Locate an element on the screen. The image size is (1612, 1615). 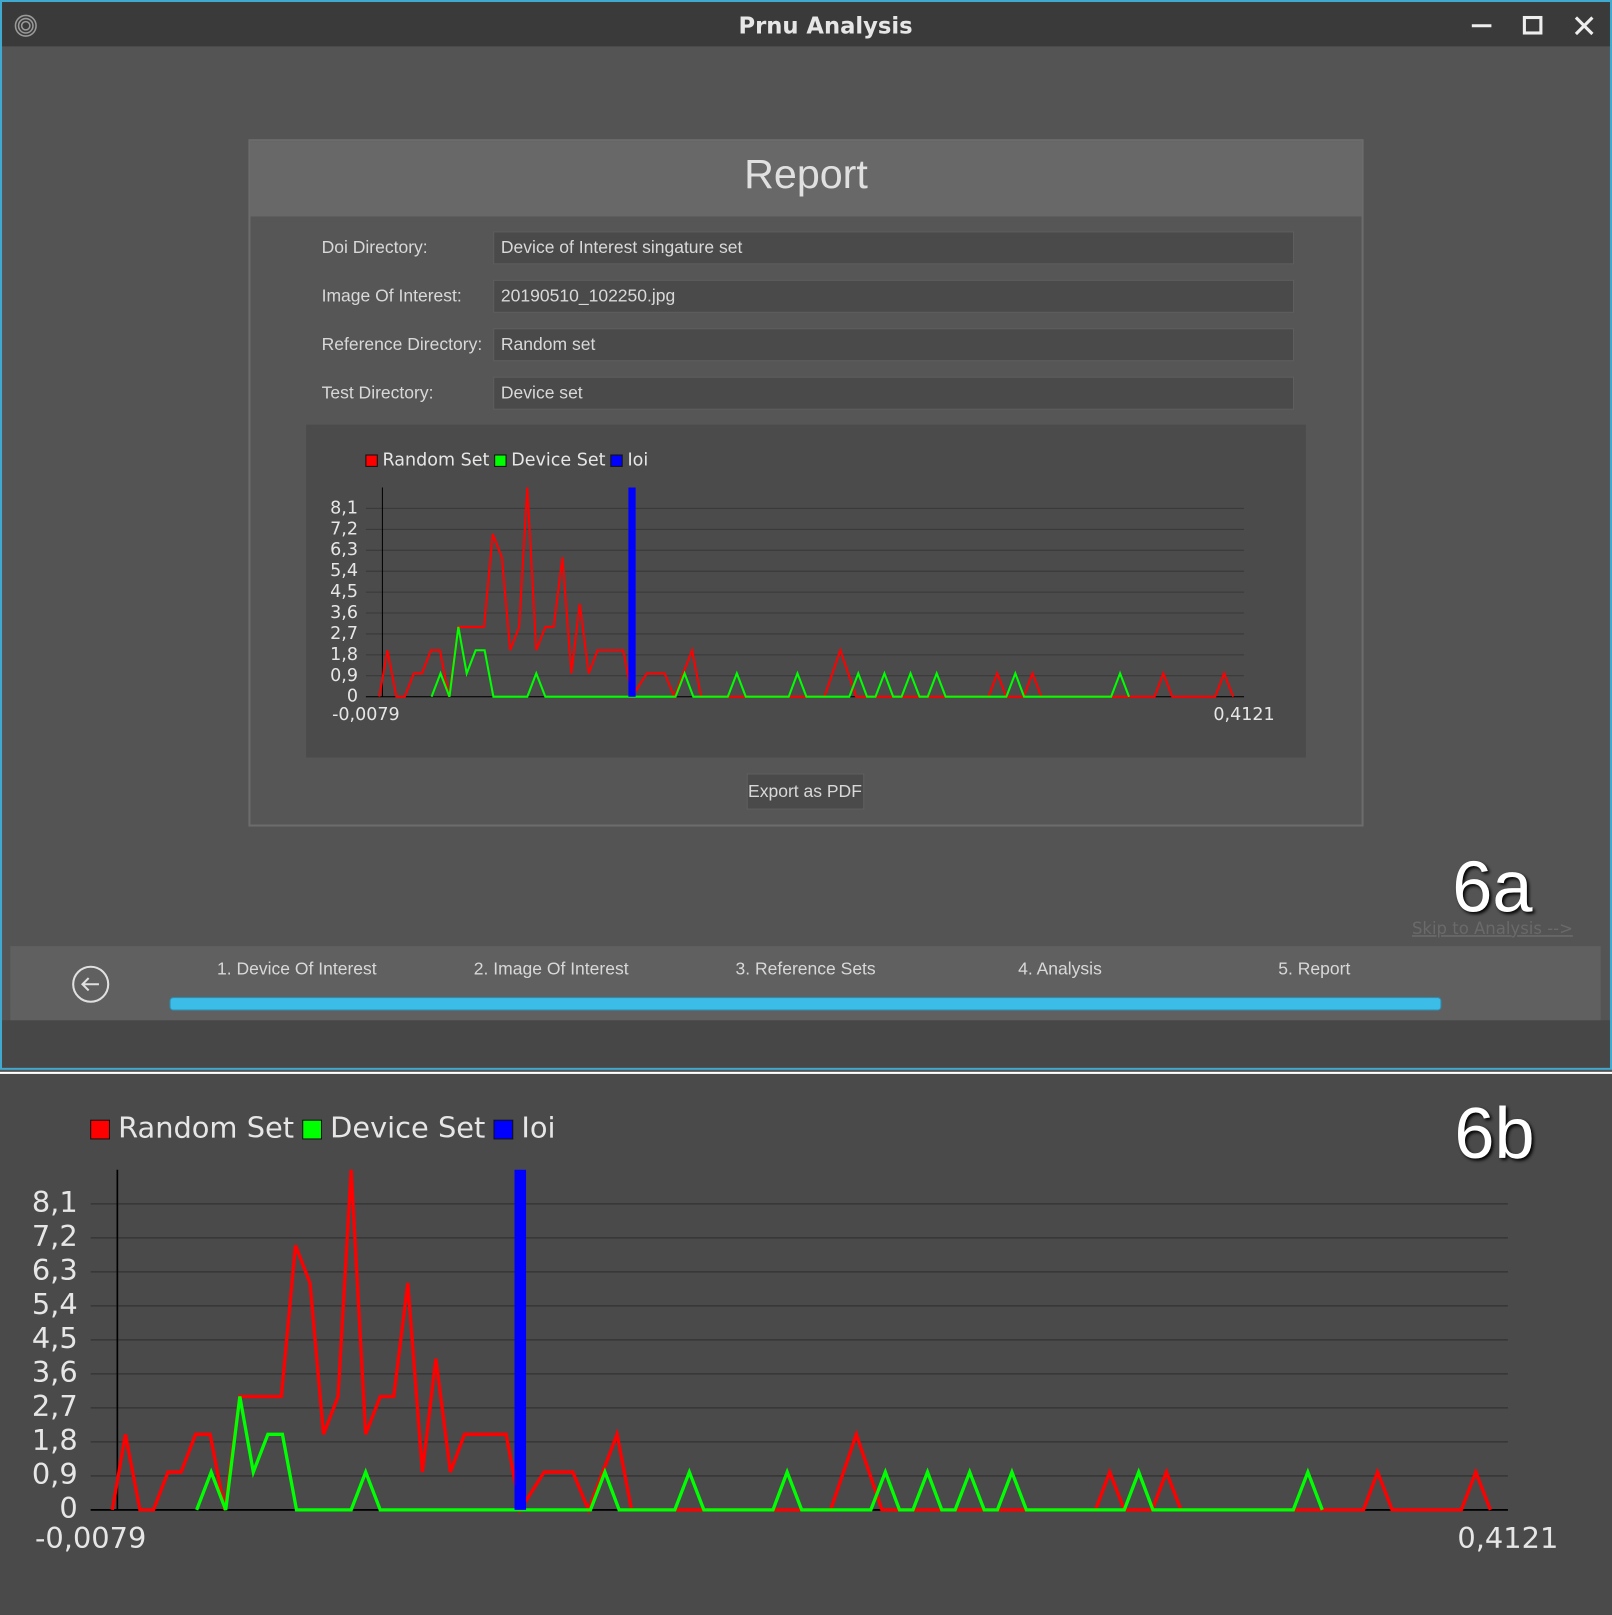
field-value: 20190510_102250.jpg is located at coordinates (588, 295).